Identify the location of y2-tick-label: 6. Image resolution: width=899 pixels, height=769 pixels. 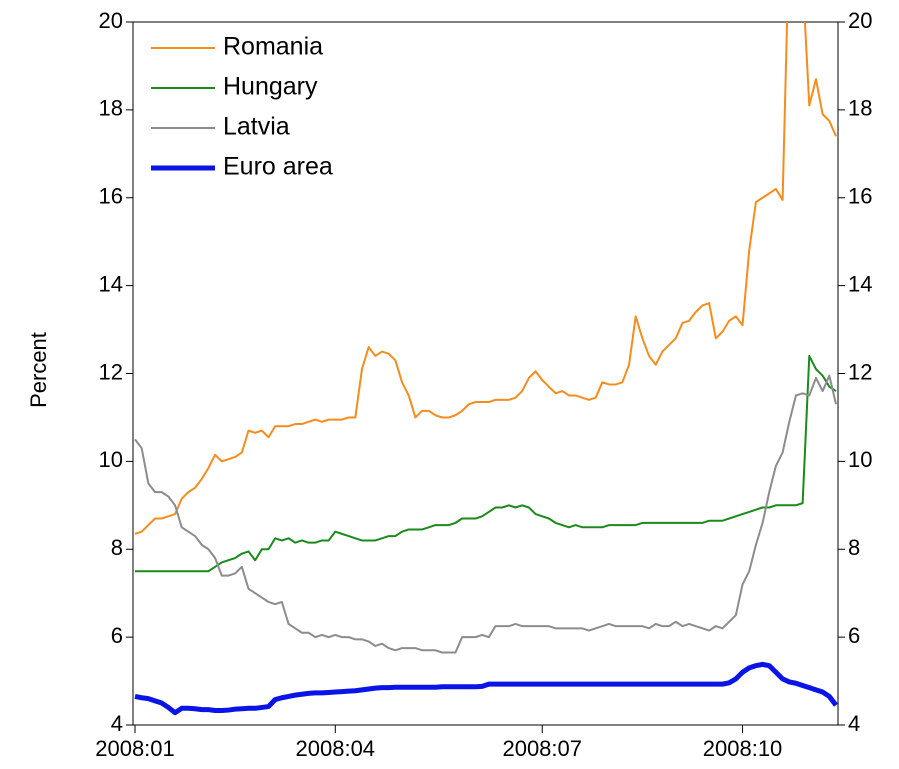
(854, 635).